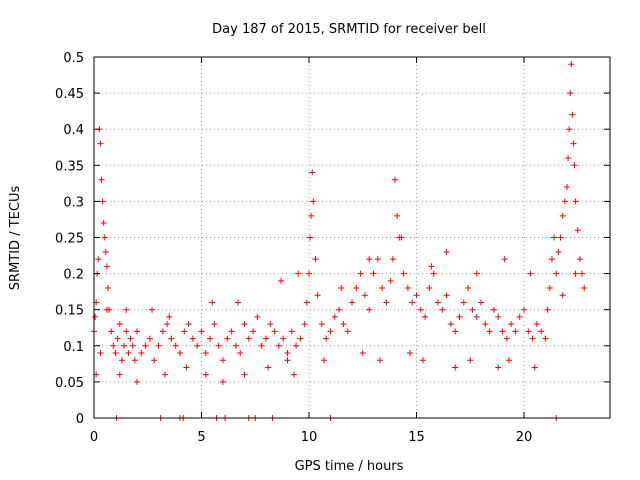  Describe the element at coordinates (73, 202) in the screenshot. I see `y-tick-label: 0.3` at that location.